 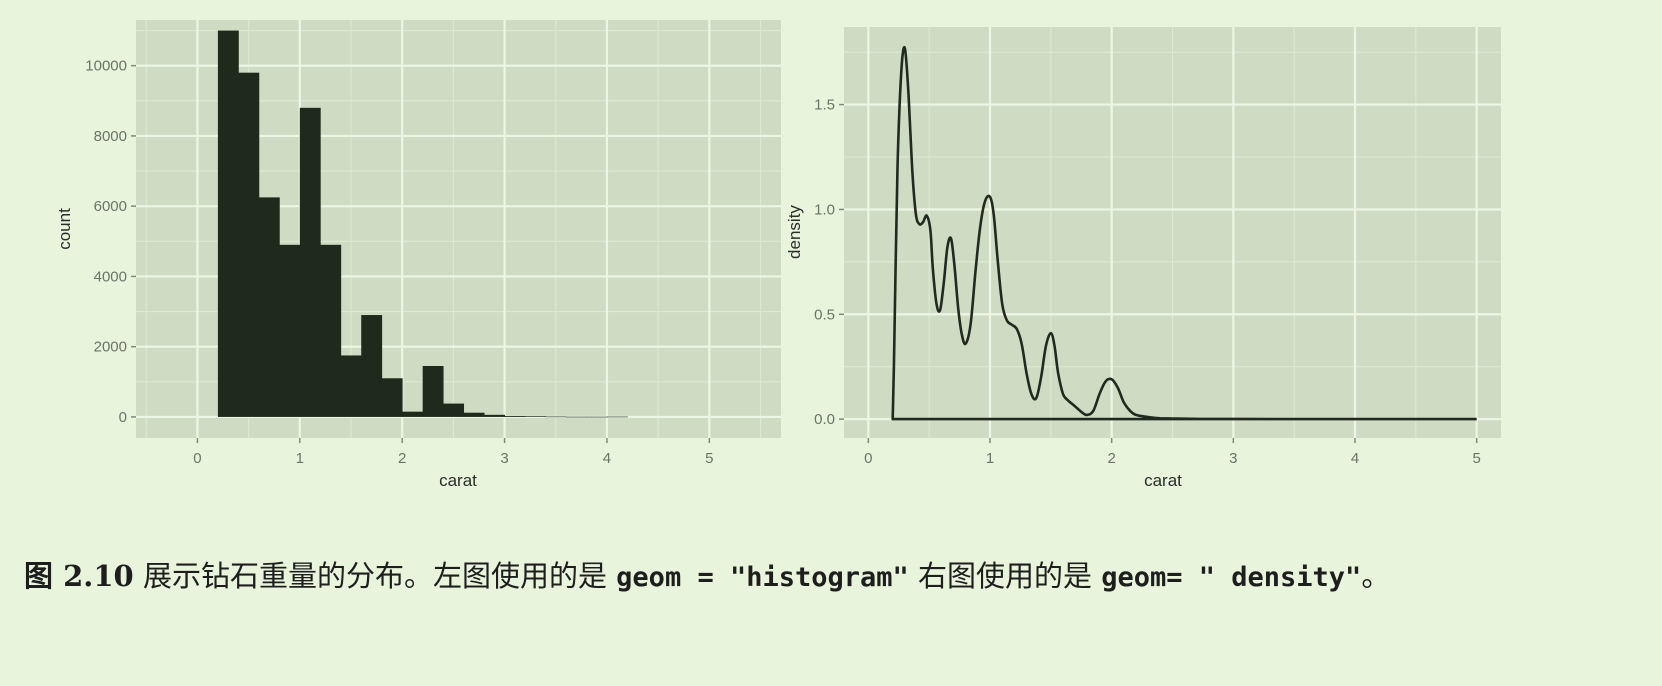 I want to click on right-x-tick-label: 2, so click(x=1111, y=458).